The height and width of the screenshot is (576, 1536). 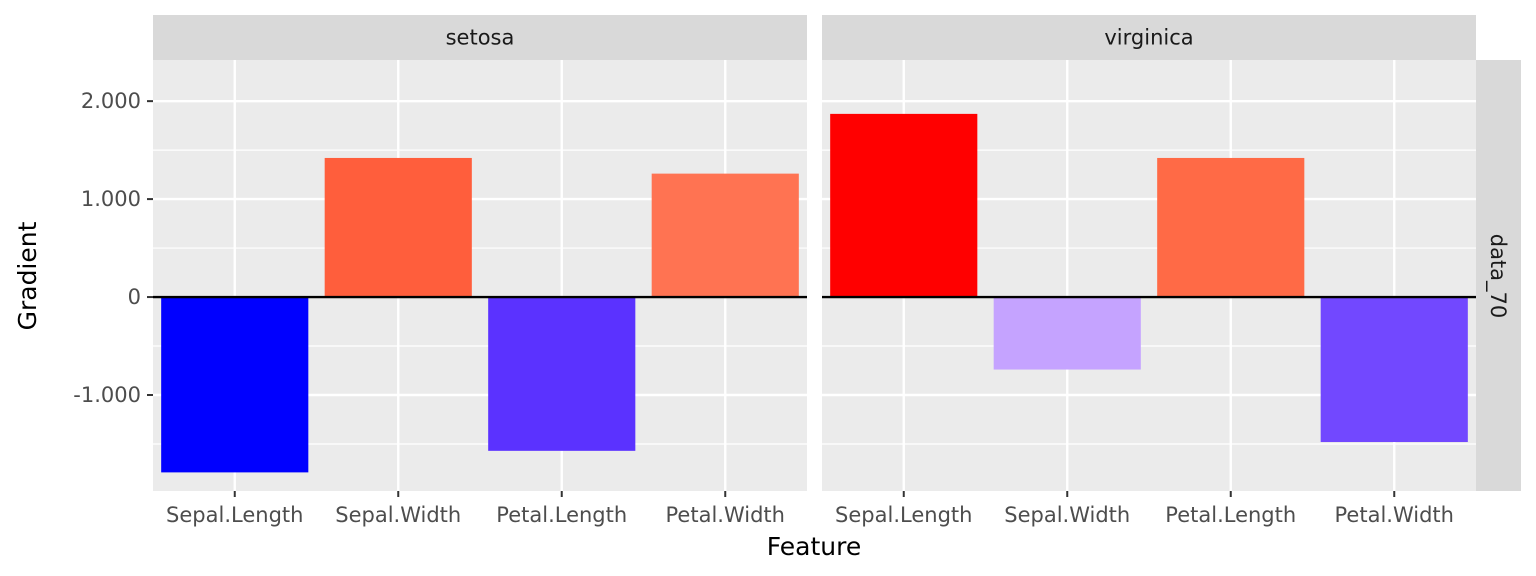 I want to click on row-strip-label: data_70, so click(x=1497, y=276).